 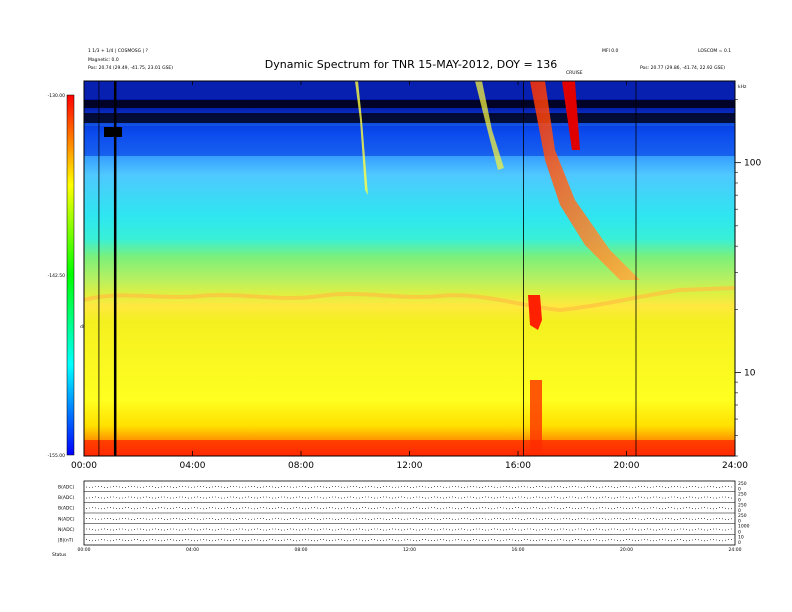 I want to click on colorbar-tick-label: -155.00, so click(x=57, y=456).